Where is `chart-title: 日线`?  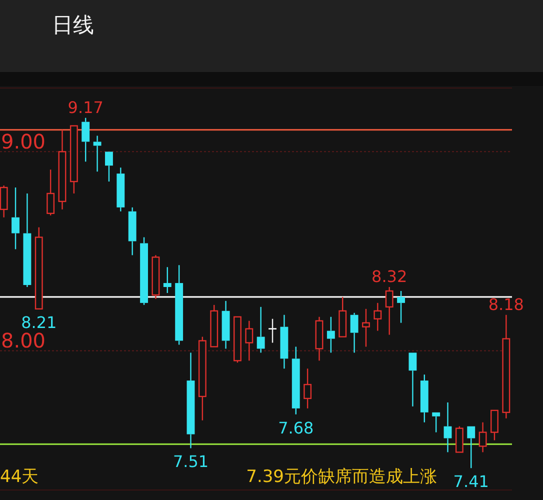
chart-title: 日线 is located at coordinates (73, 25).